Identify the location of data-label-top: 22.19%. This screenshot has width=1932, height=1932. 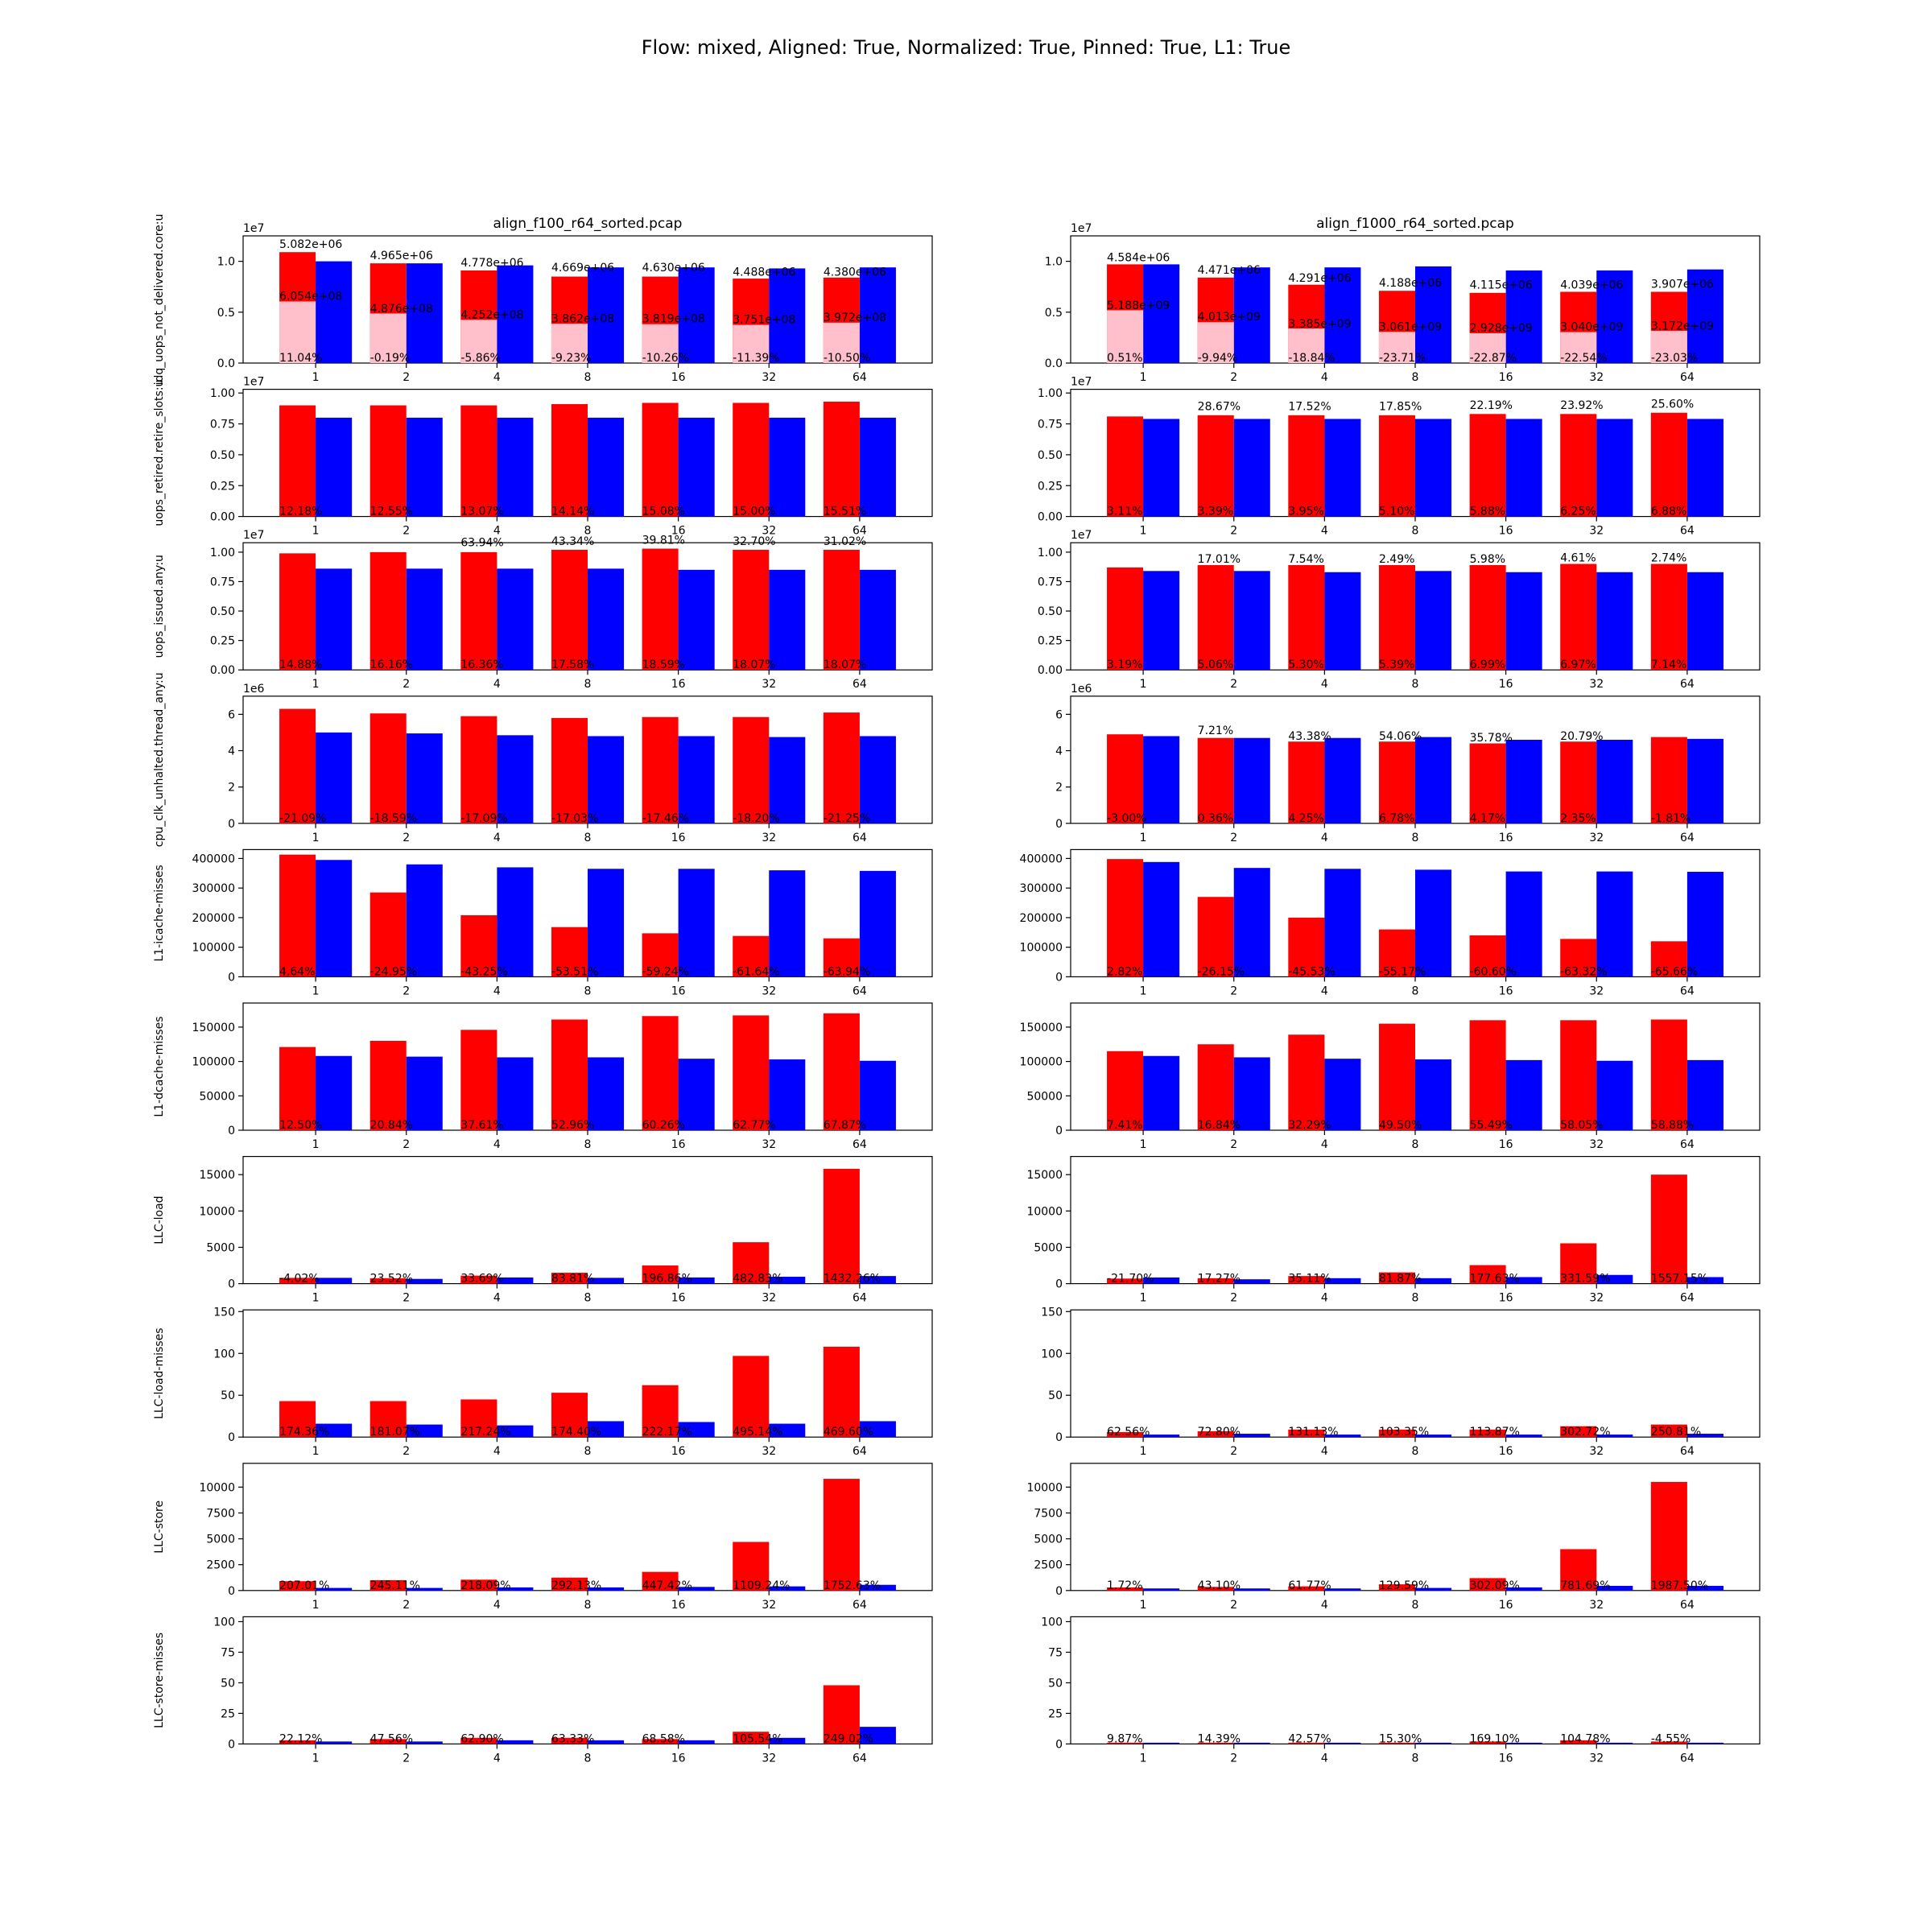
(1491, 405).